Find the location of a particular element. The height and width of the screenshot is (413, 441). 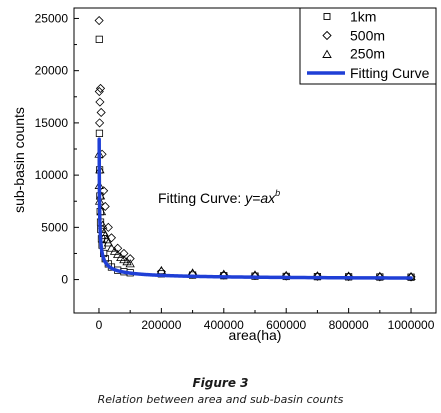

legend-marker-1km is located at coordinates (327, 16).